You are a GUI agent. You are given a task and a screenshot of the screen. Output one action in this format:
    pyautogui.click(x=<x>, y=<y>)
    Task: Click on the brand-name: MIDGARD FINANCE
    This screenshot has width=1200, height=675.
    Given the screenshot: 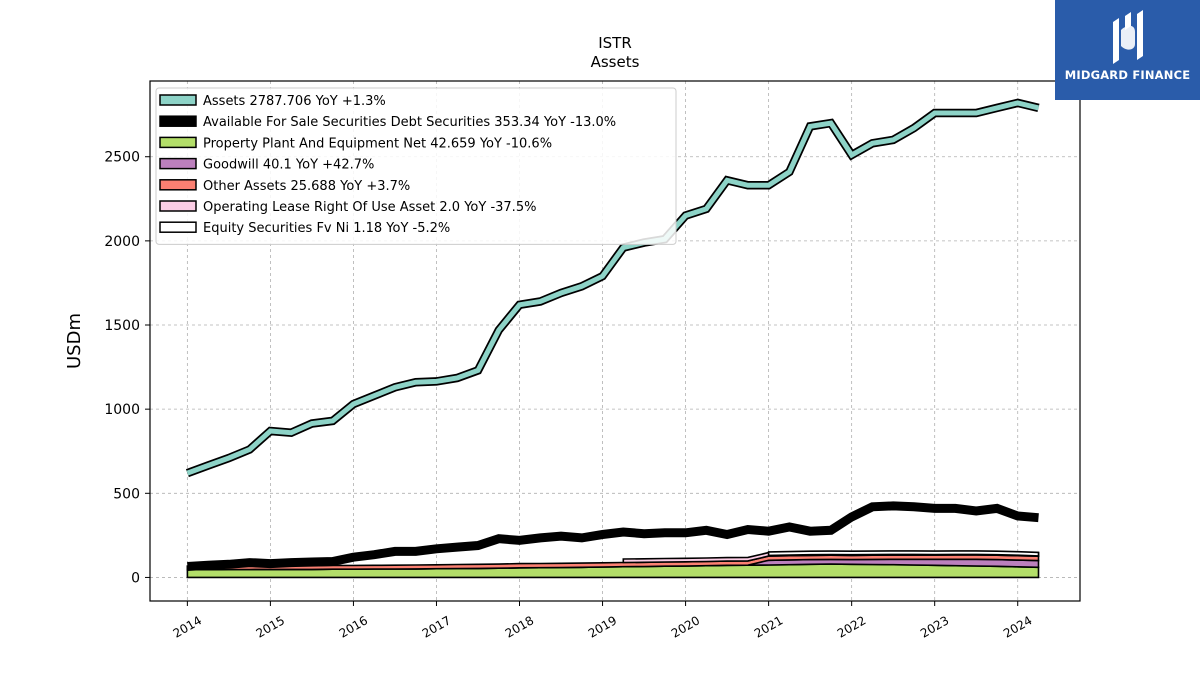 What is the action you would take?
    pyautogui.click(x=1127, y=75)
    